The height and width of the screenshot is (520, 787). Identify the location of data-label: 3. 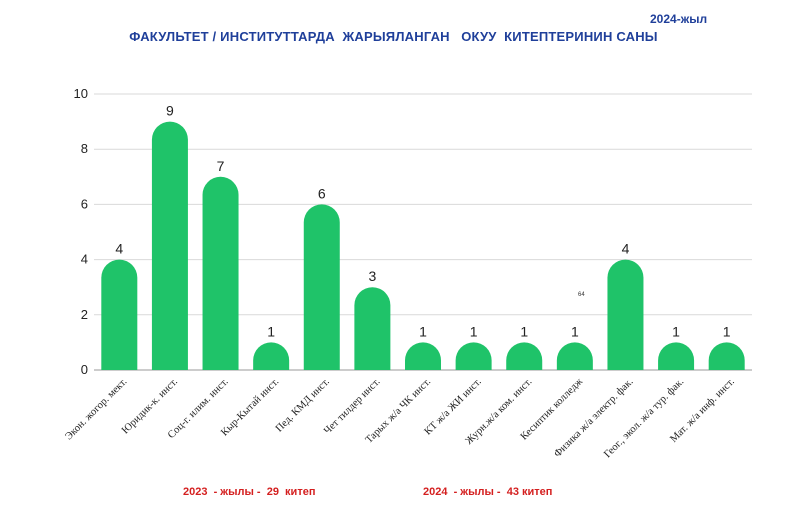
(372, 276).